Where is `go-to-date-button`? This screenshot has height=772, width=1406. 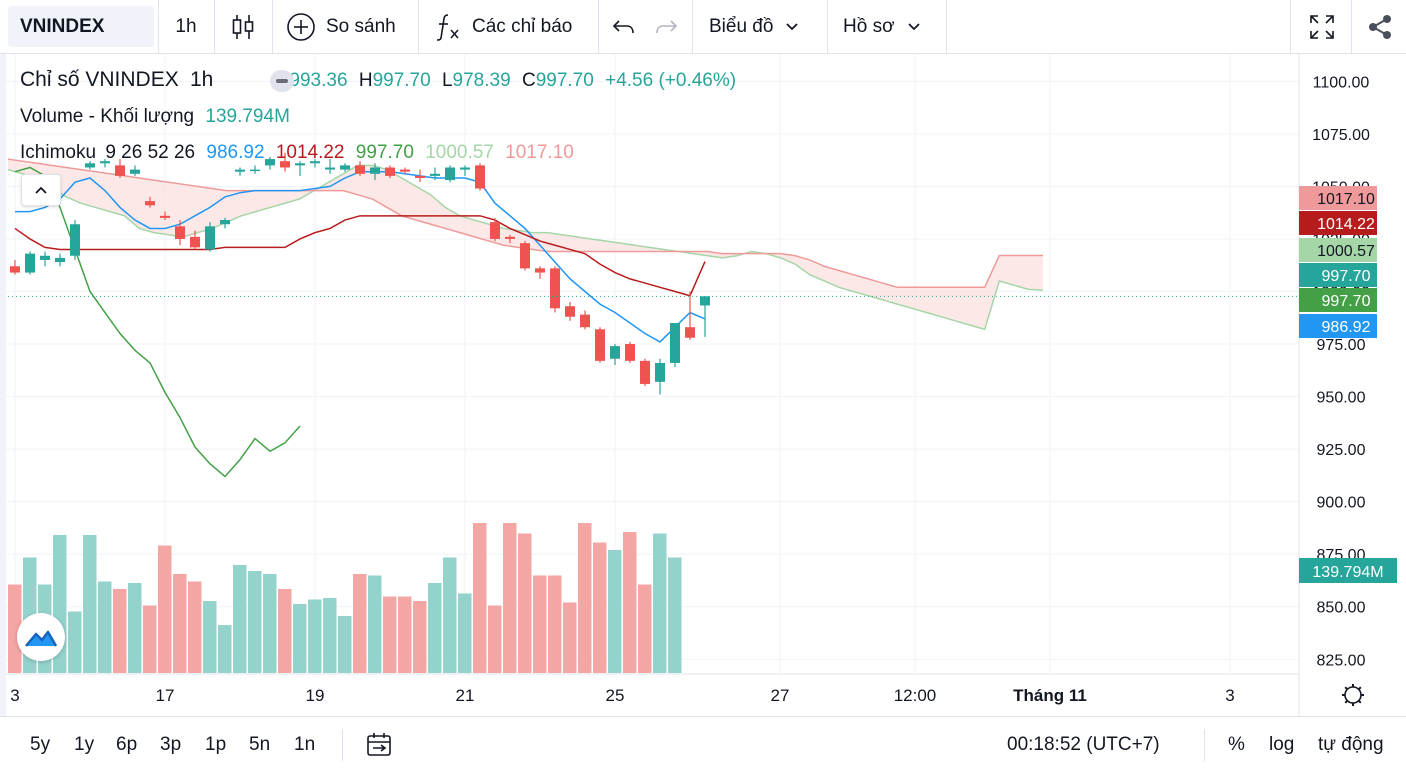
go-to-date-button is located at coordinates (380, 744).